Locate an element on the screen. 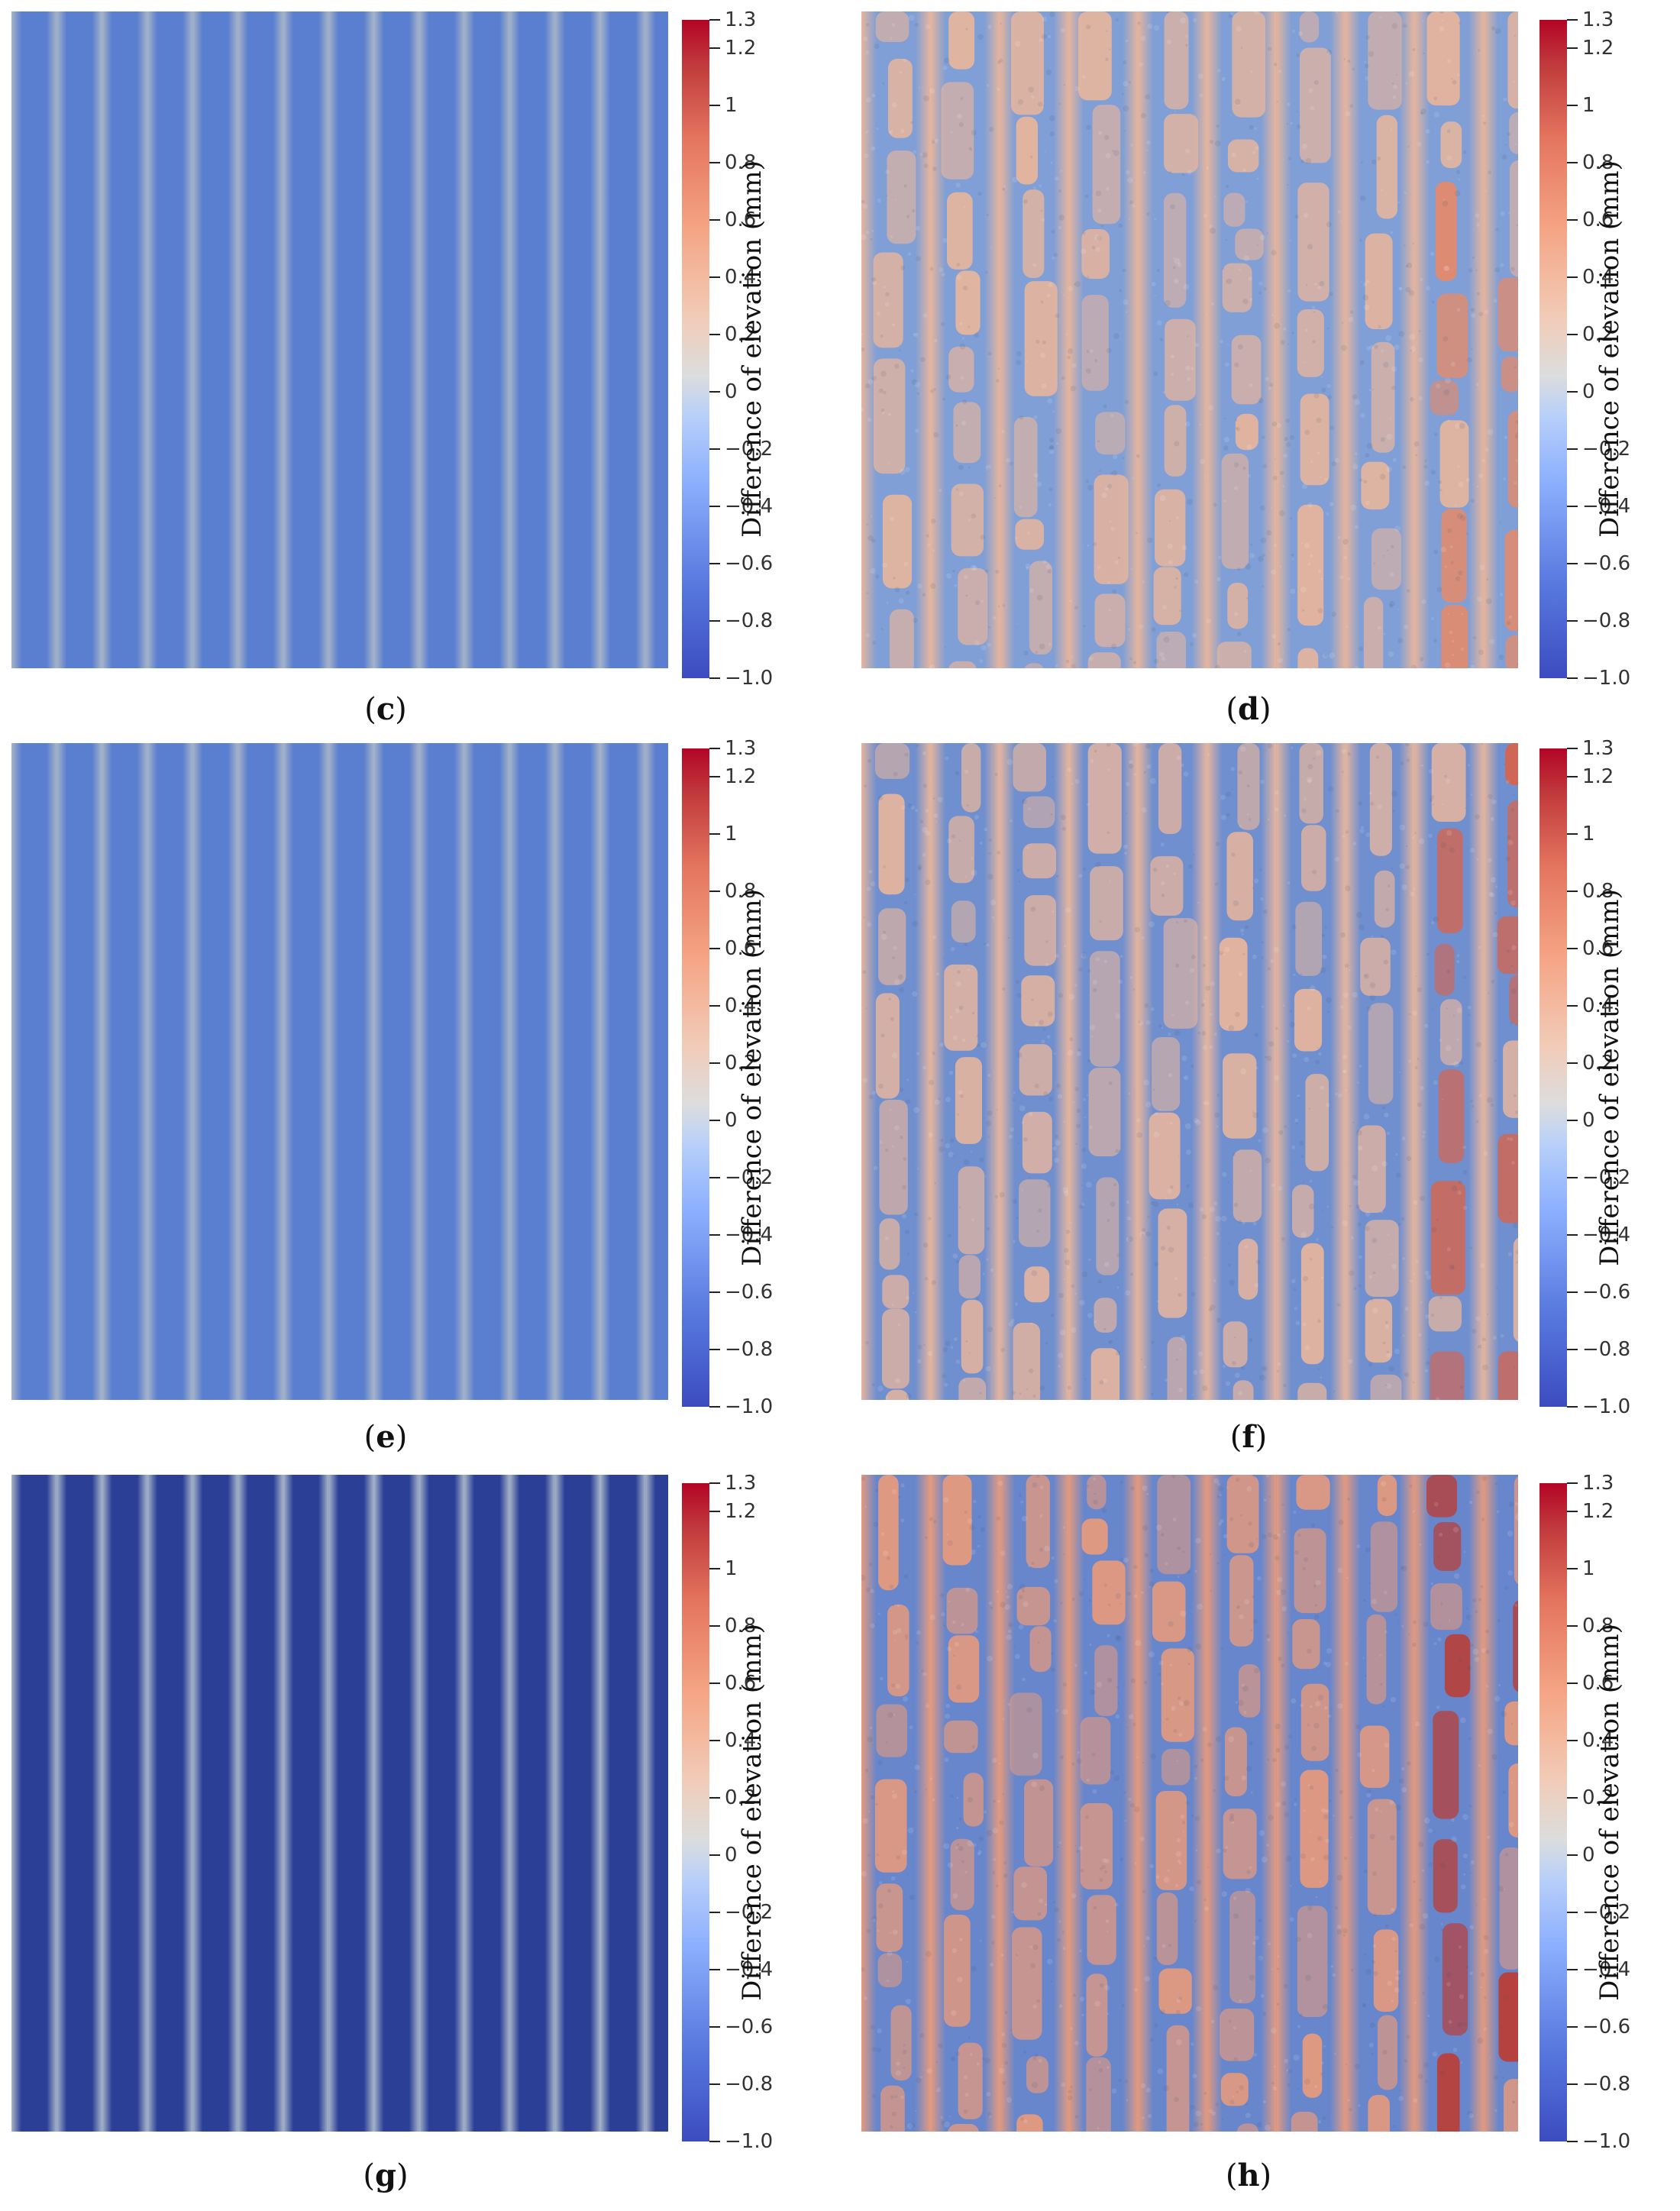  colorbar-title: Difference of elevation (mm) is located at coordinates (1610, 349).